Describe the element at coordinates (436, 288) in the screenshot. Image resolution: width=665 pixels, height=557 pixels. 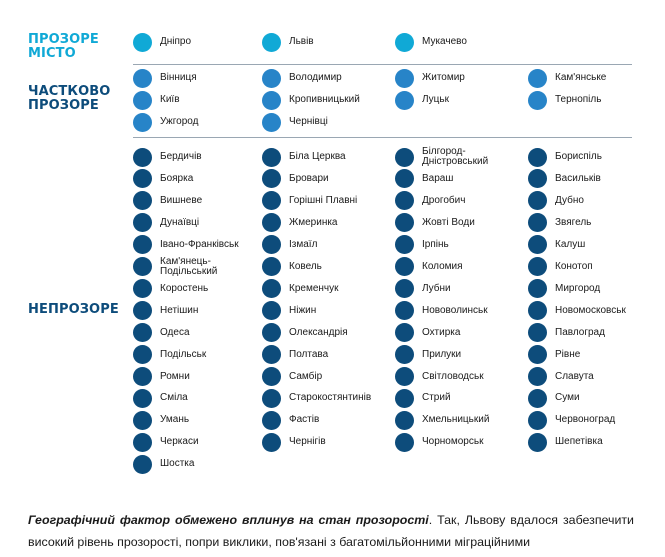
I see `city-name: Лубни` at that location.